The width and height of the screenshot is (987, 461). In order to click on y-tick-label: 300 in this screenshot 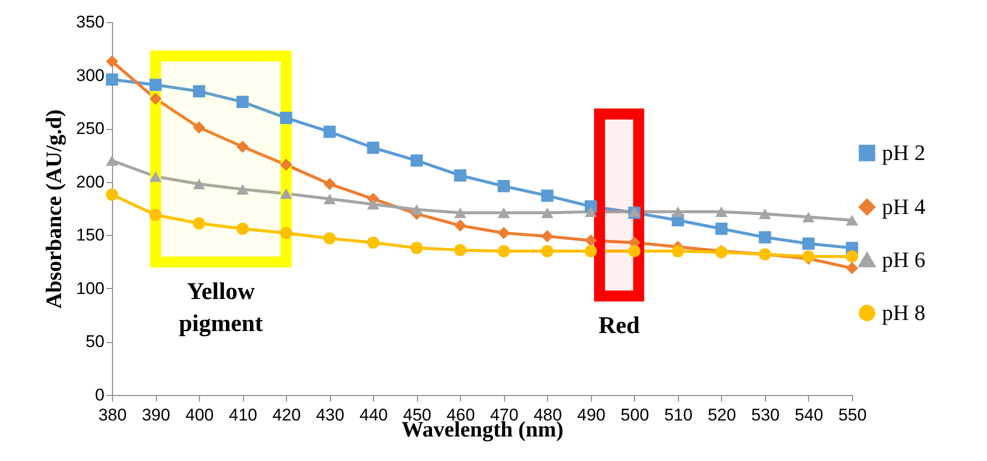, I will do `click(90, 75)`.